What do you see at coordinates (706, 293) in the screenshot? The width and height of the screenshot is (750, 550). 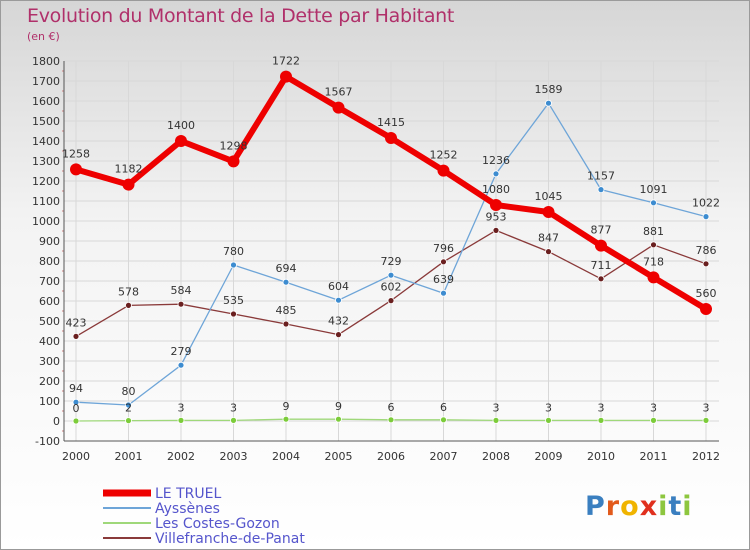 I see `data-label: 560` at bounding box center [706, 293].